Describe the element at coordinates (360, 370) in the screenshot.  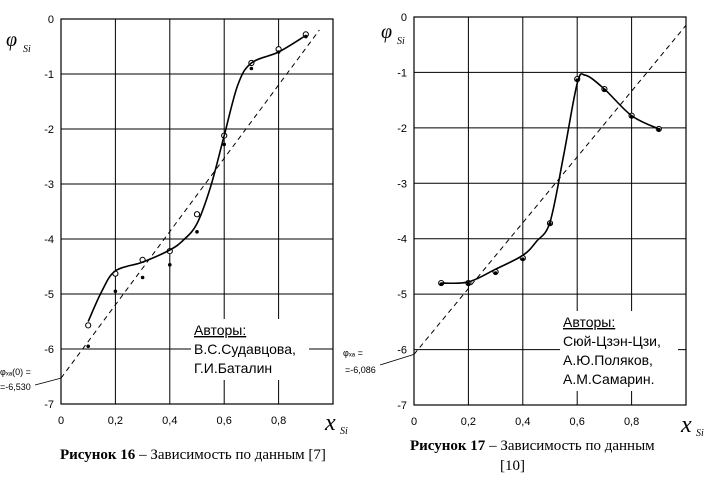
I see `intercept-label-line2: =-6,086` at that location.